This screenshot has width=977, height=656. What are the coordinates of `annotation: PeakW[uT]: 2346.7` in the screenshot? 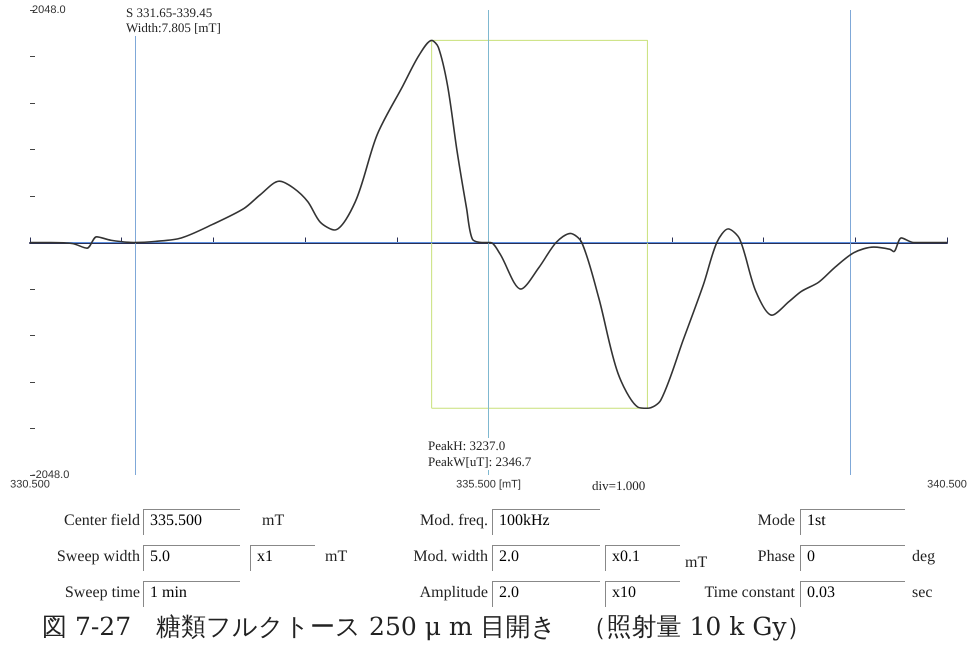 It's located at (480, 462).